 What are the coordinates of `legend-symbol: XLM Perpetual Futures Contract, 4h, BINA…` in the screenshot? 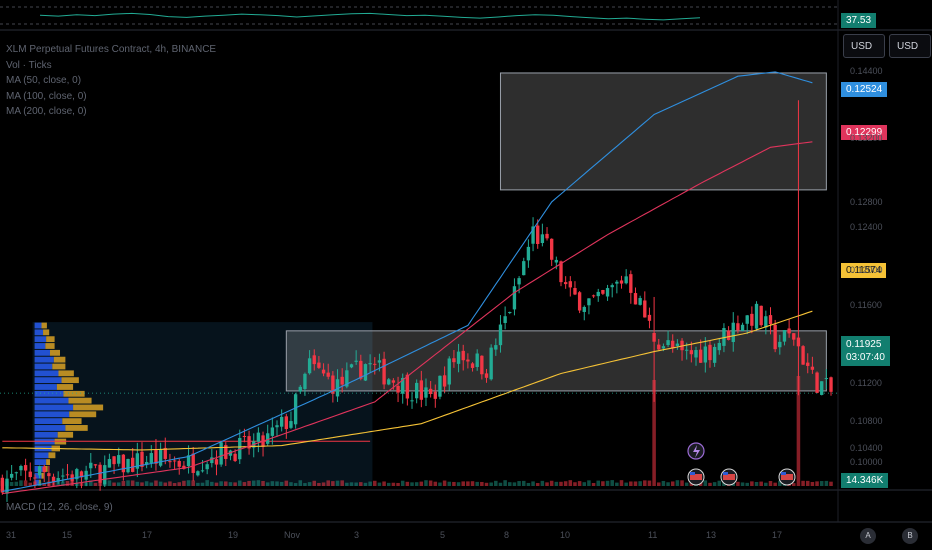 It's located at (111, 49).